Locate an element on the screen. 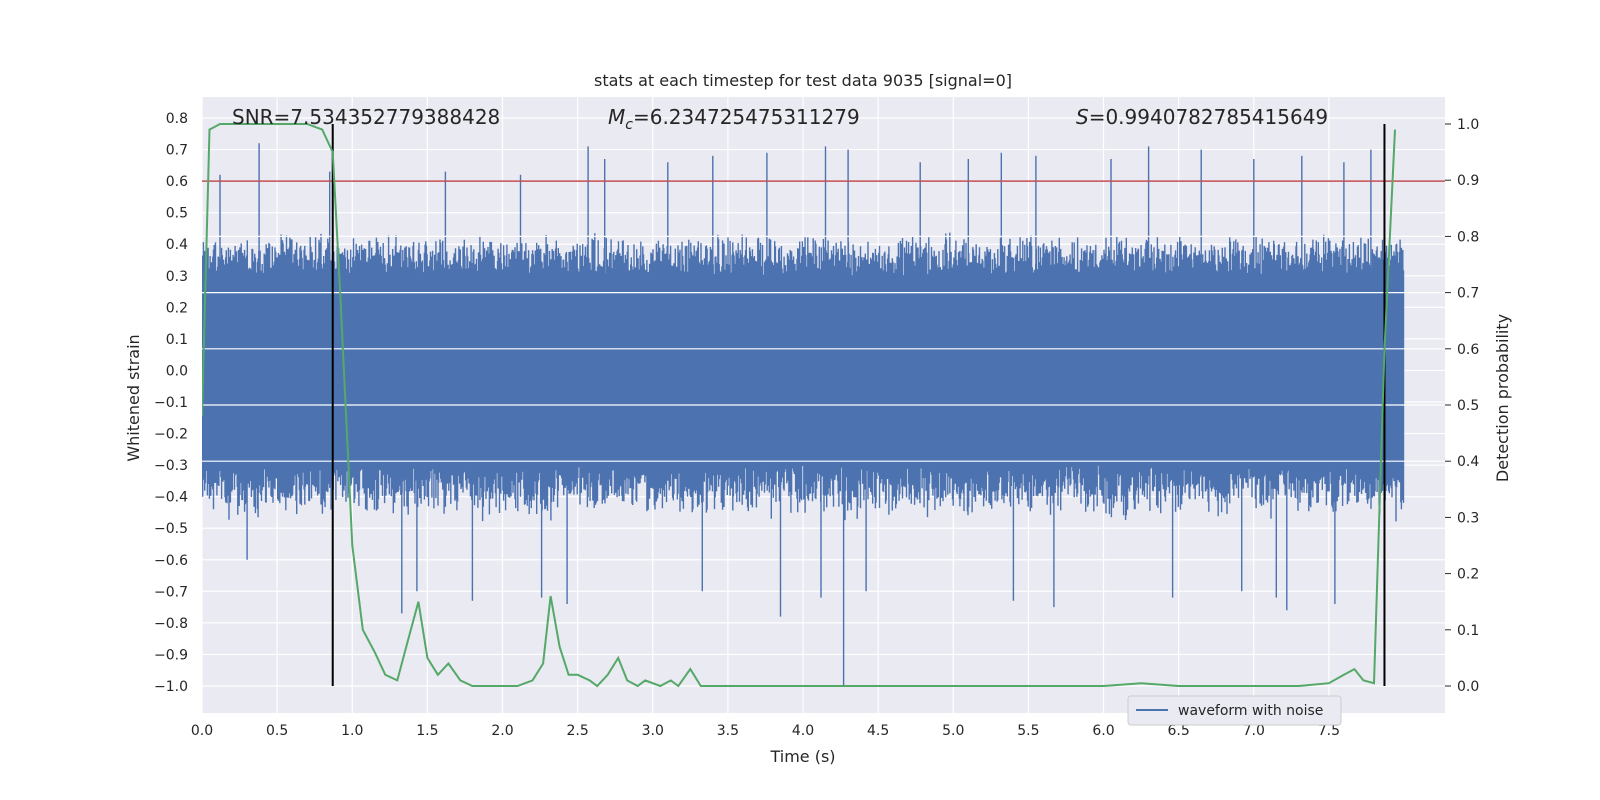  y-left-tick-label: −0.1 is located at coordinates (171, 403).